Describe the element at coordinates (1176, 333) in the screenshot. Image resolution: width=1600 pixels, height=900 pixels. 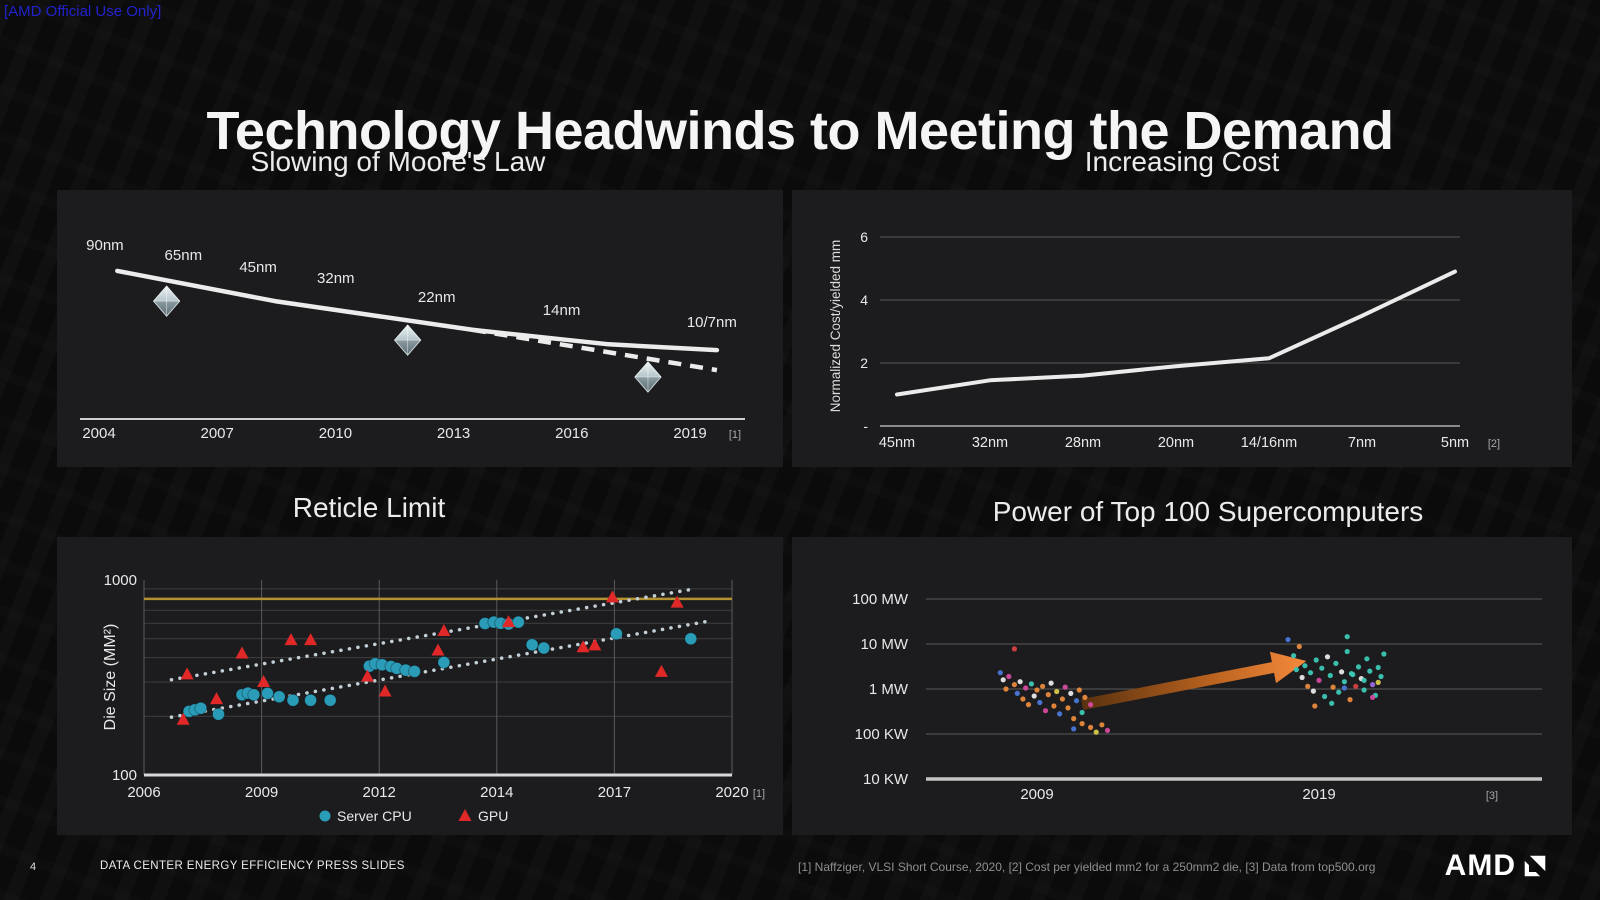
I see `cost-line` at that location.